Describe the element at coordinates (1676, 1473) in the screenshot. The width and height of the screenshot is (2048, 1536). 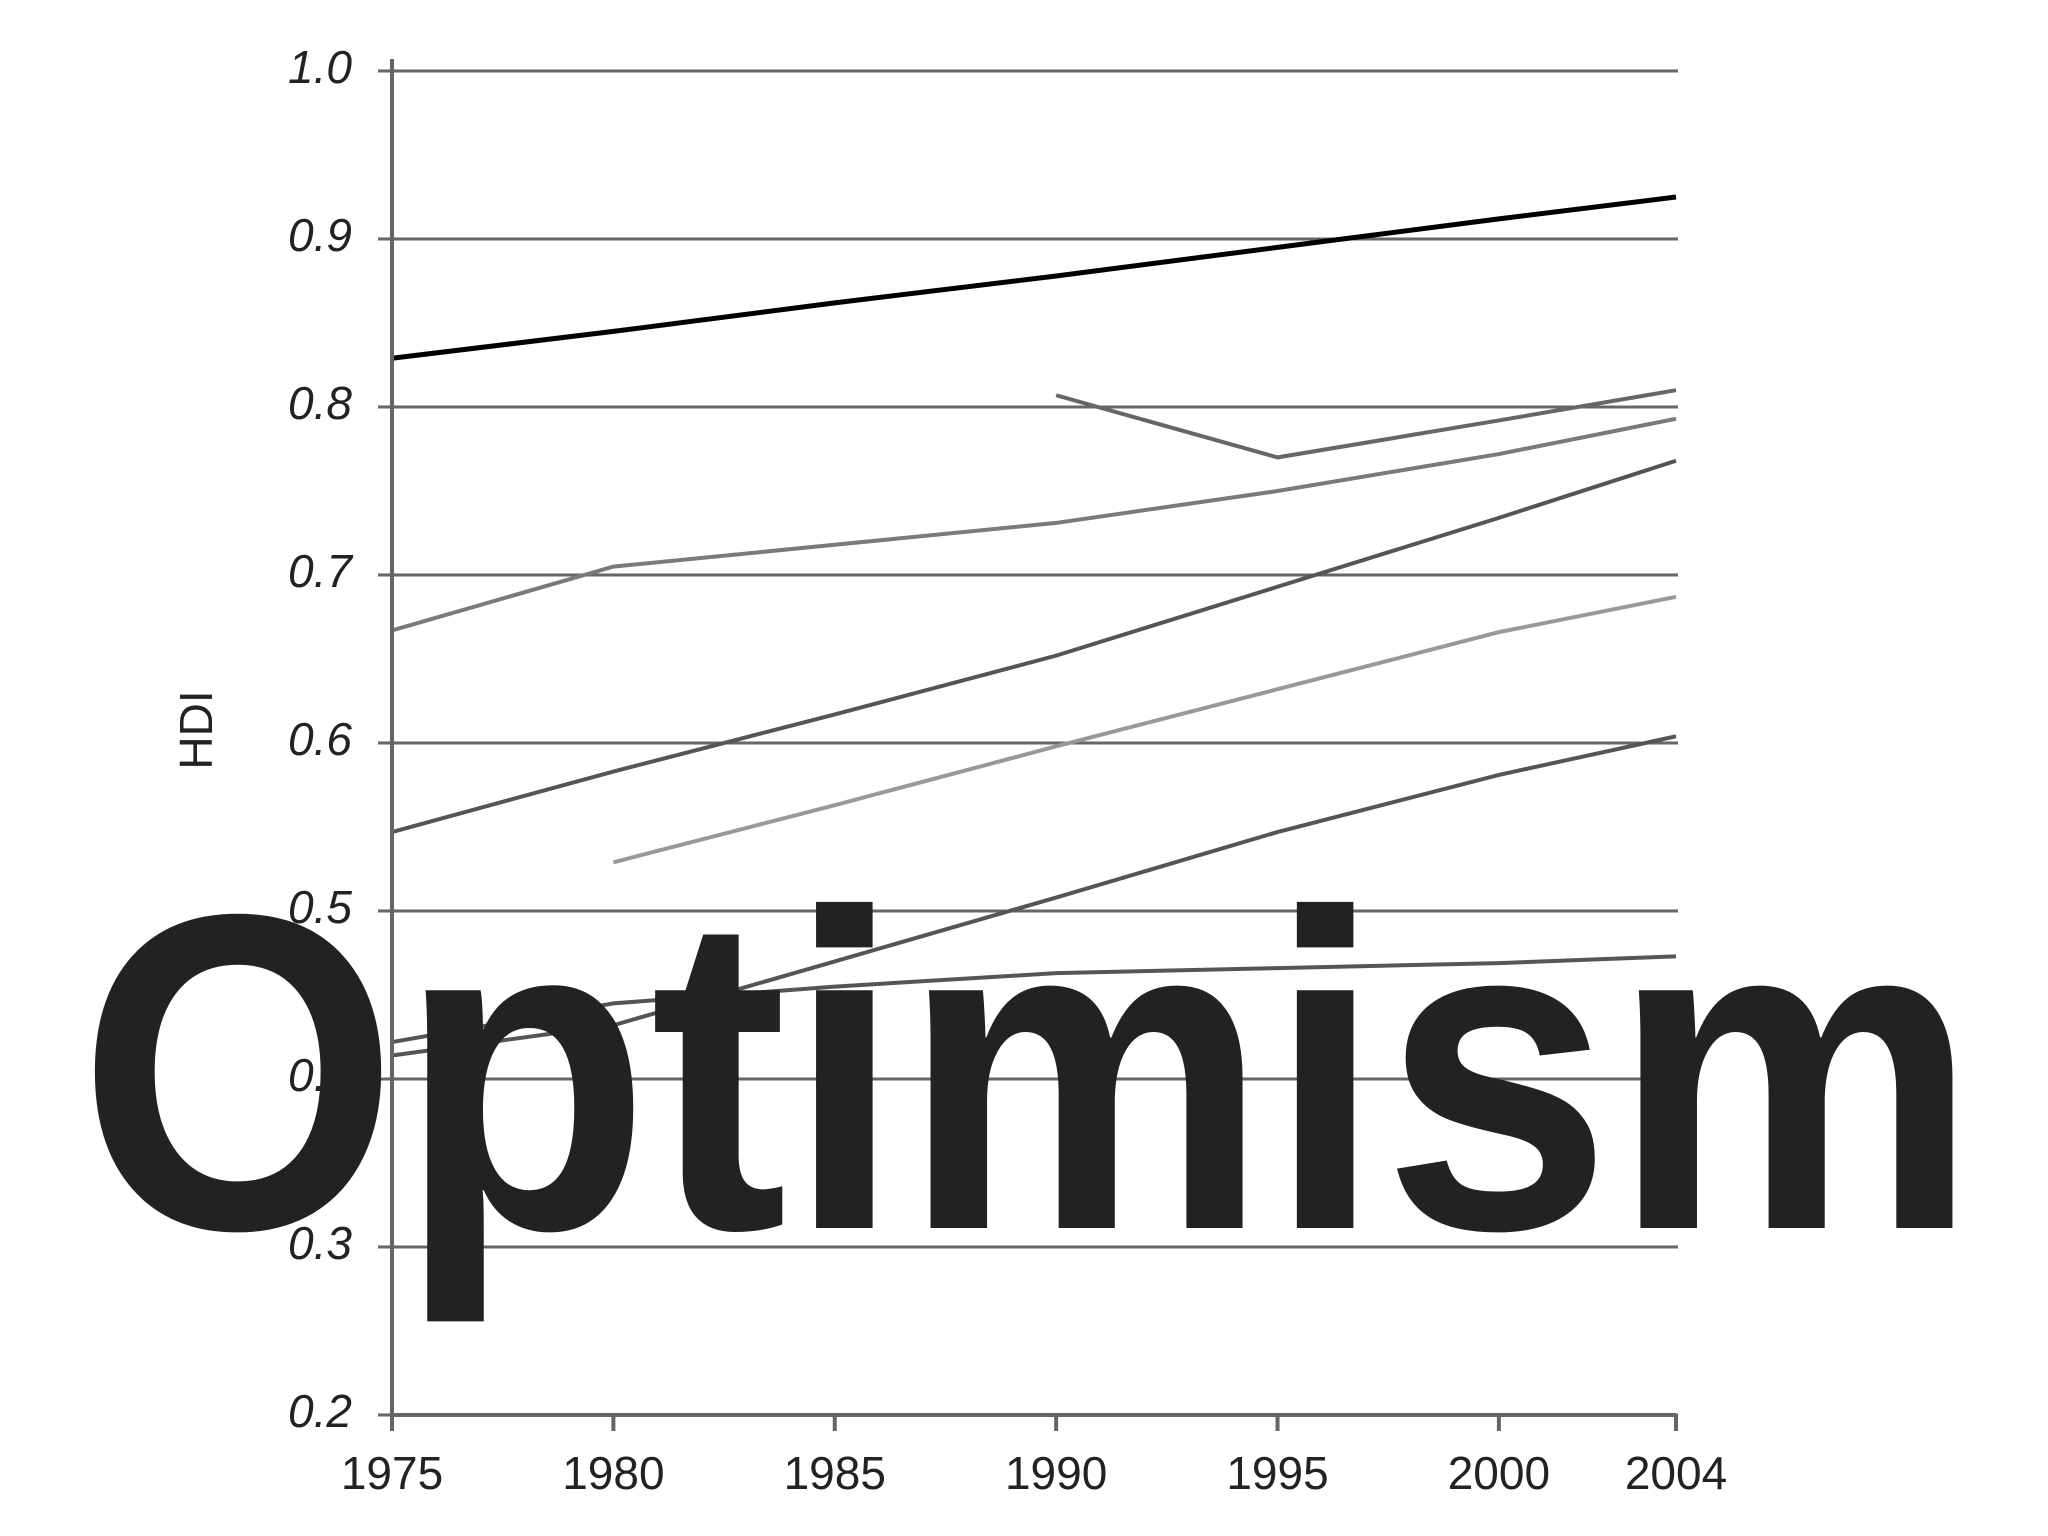
I see `x-tick-label: 2004` at that location.